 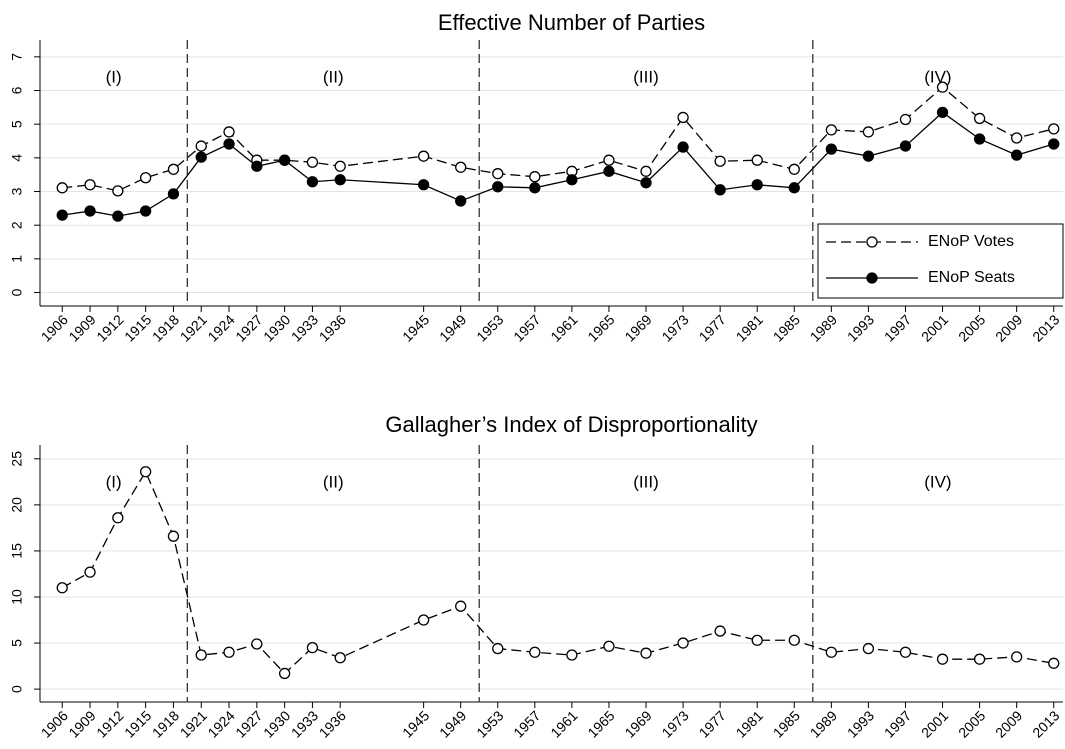 What do you see at coordinates (937, 76) in the screenshot?
I see `period-label: (IV)` at bounding box center [937, 76].